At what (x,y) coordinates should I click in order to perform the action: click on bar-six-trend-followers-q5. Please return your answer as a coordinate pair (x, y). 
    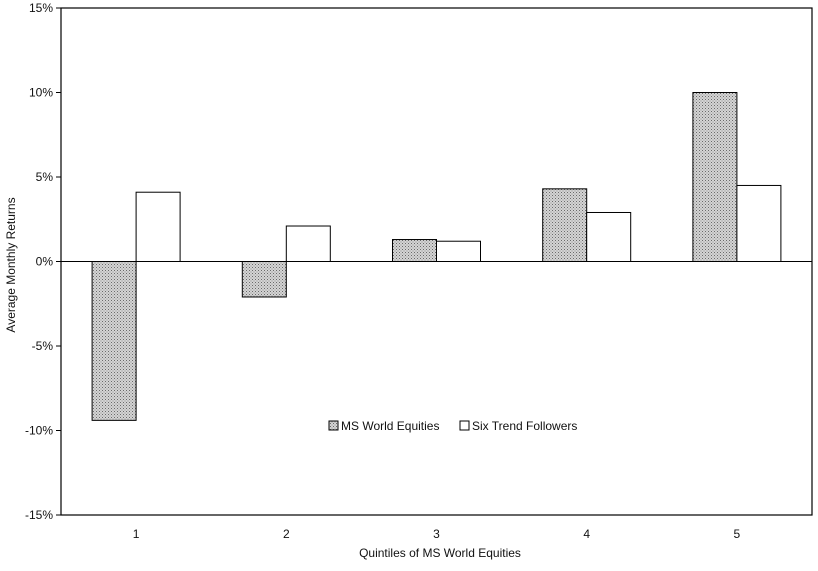
    Looking at the image, I should click on (759, 223).